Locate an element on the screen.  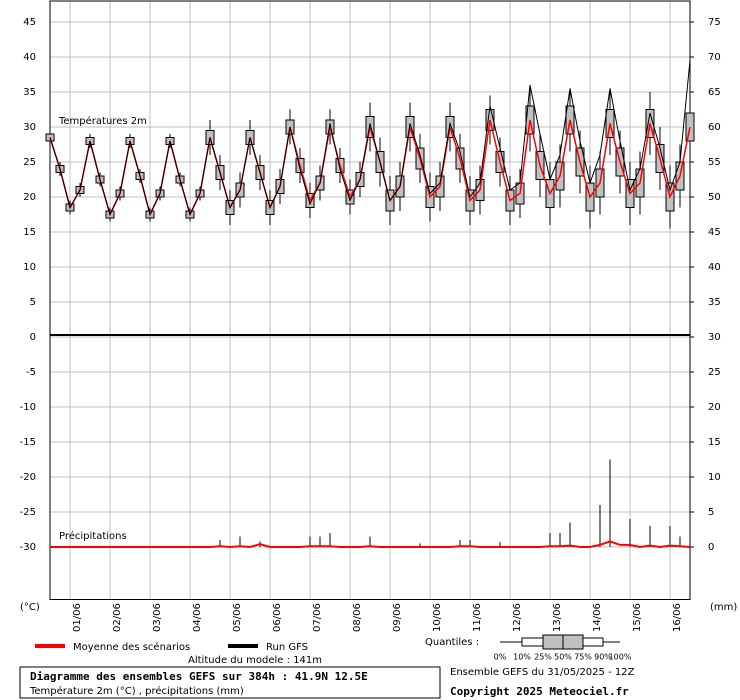
y-tick-label: -15 is located at coordinates (28, 442).